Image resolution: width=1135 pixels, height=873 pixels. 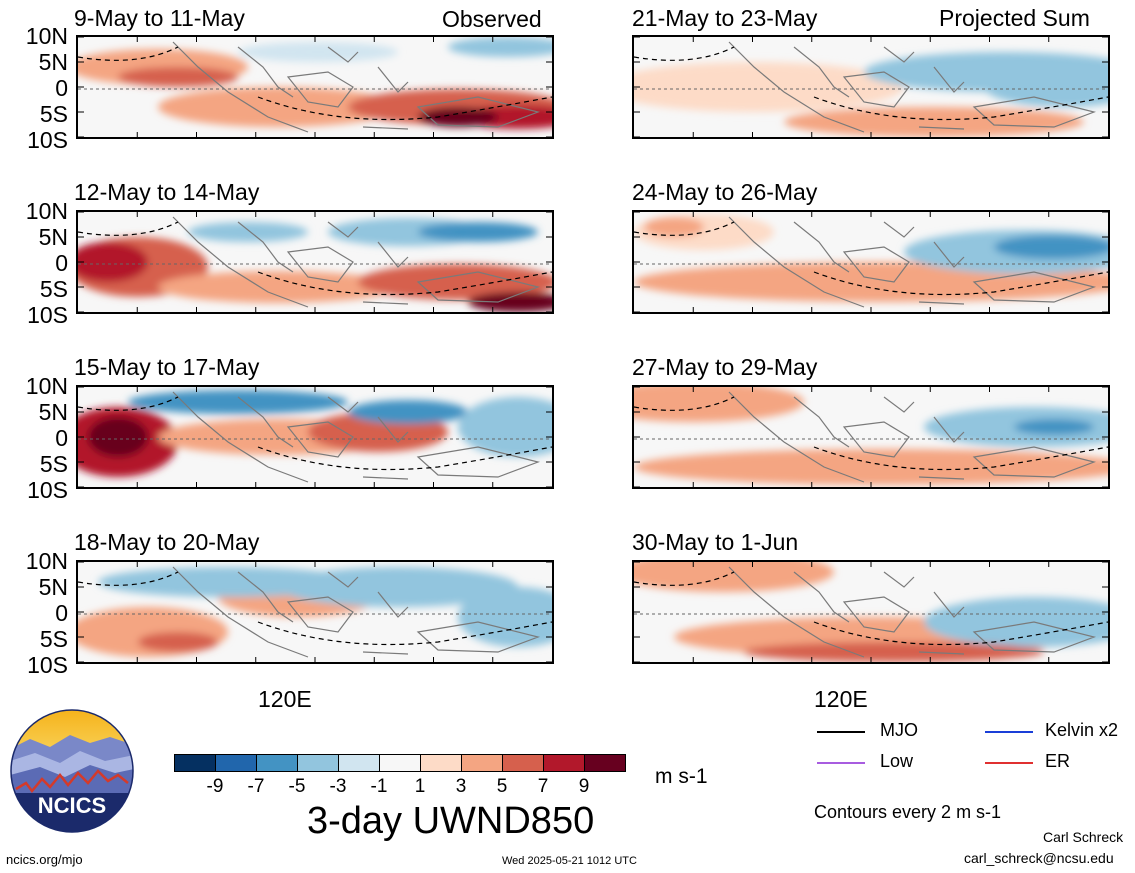 I want to click on panel-title-obs-1: 9-May to 11-May, so click(x=159, y=18).